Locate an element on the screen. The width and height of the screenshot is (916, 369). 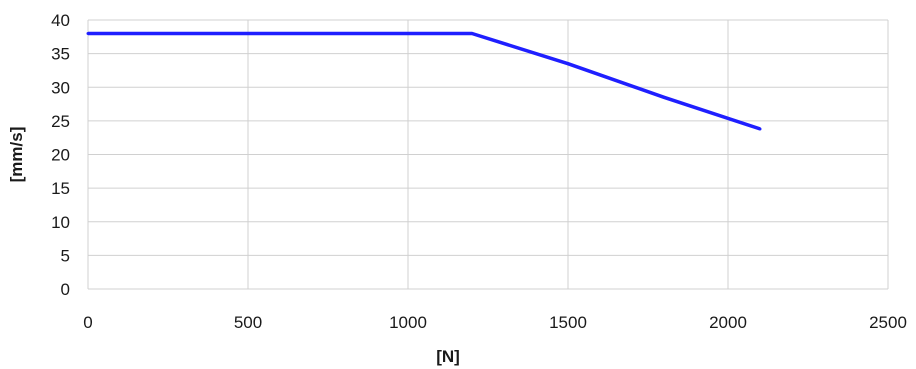
x-tick-label: 0 is located at coordinates (87, 322).